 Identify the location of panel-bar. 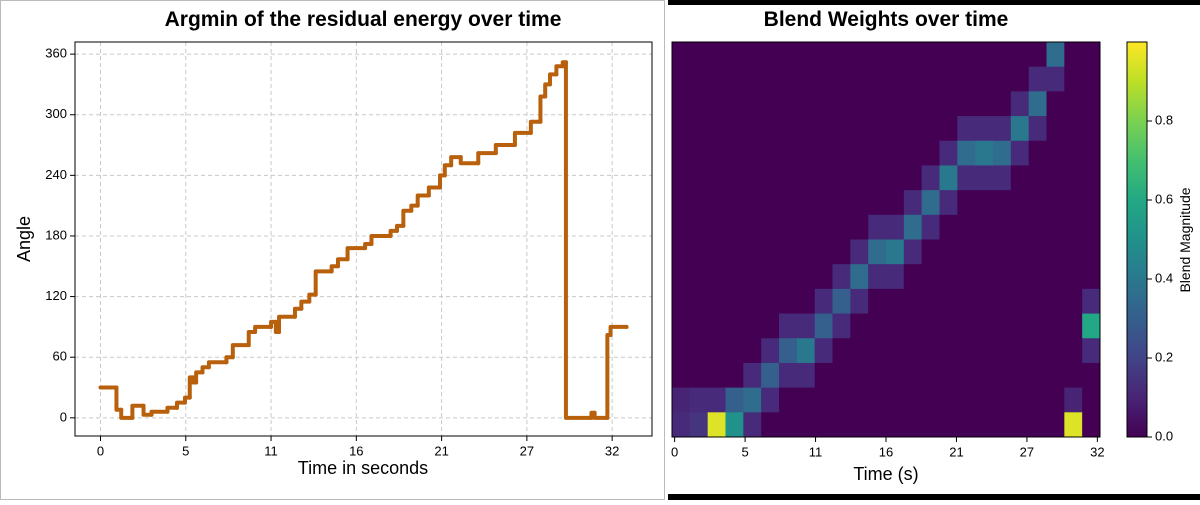
(934, 497).